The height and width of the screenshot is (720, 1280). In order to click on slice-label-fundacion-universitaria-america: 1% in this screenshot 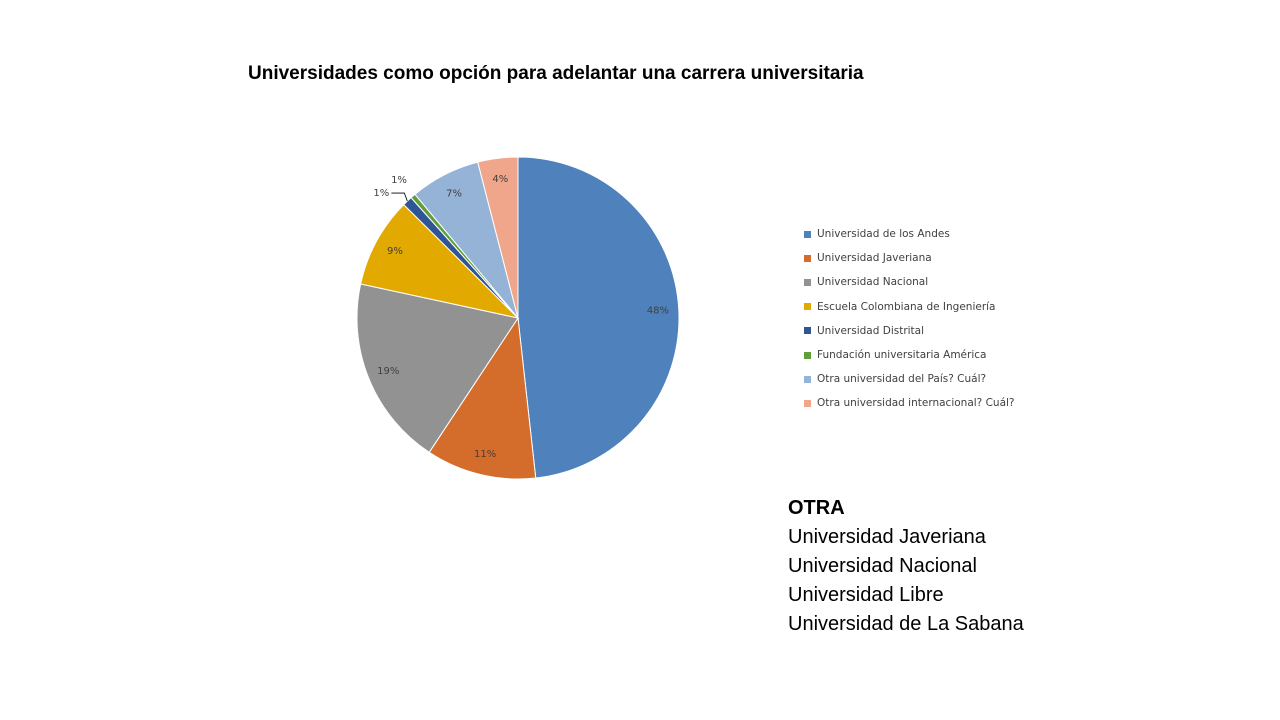, I will do `click(399, 180)`.